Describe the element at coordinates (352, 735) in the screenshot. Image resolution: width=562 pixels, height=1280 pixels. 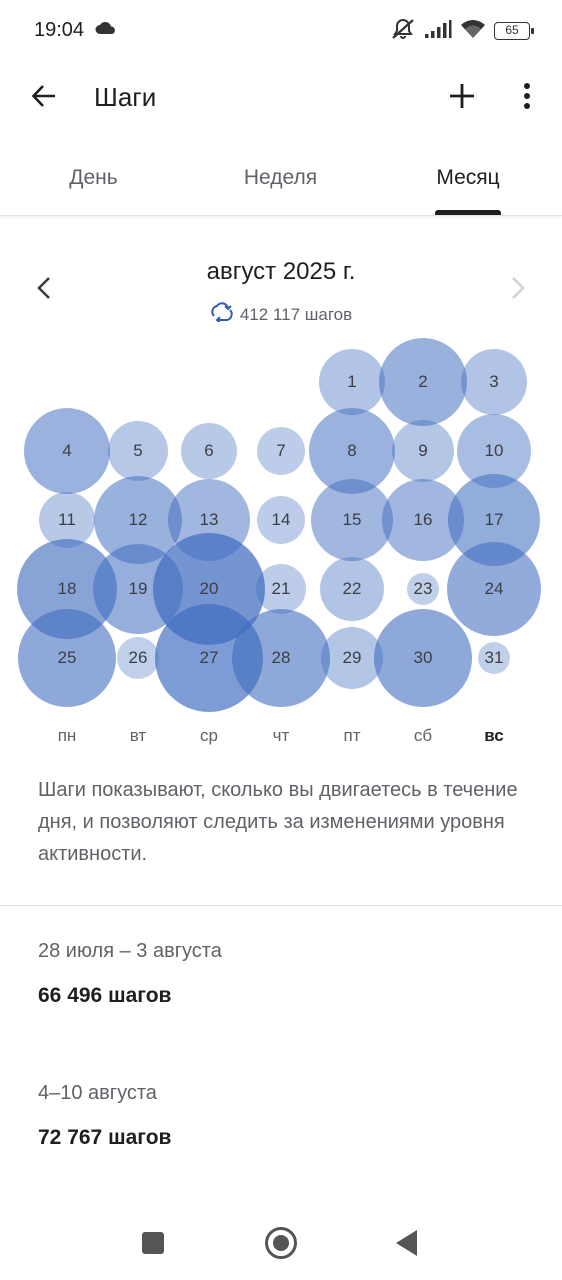
I see `weekday-label: пт` at that location.